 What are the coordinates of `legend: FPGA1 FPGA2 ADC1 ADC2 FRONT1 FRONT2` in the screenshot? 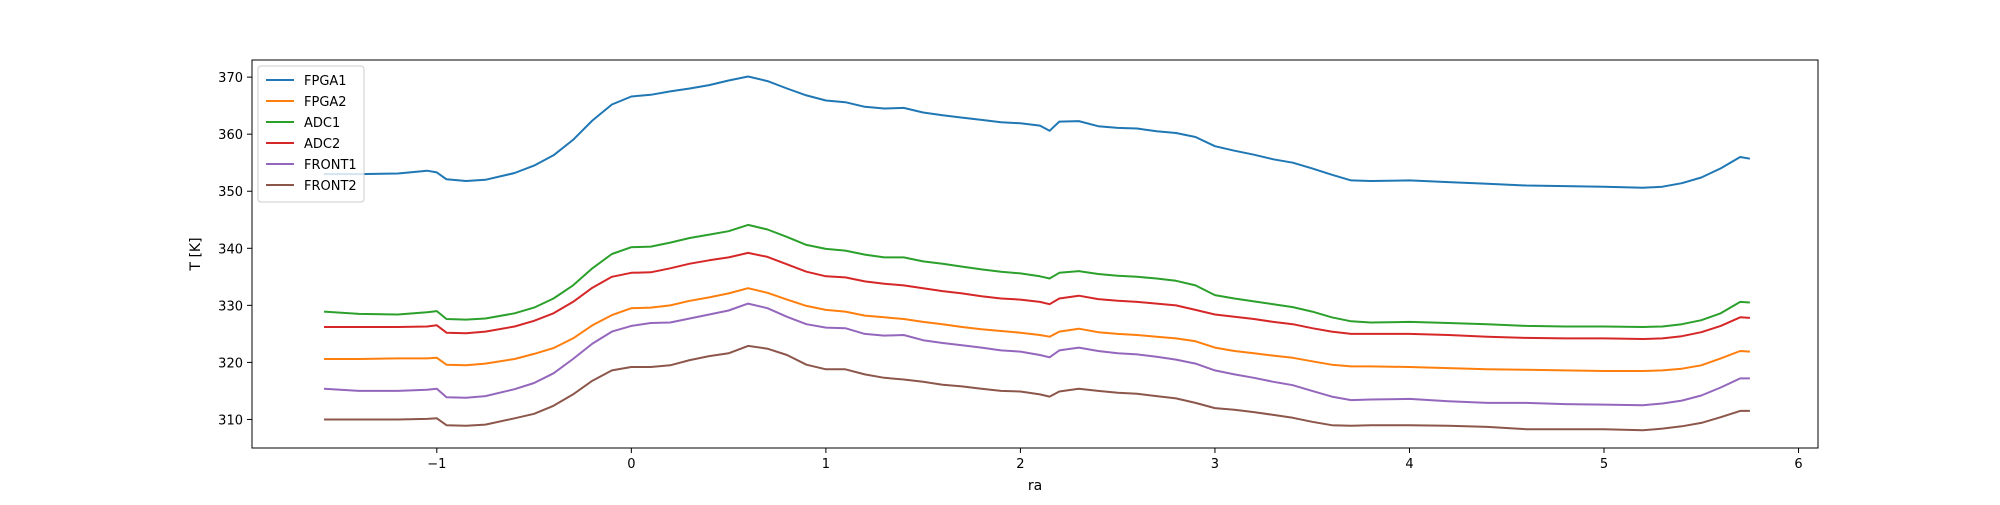 It's located at (311, 134).